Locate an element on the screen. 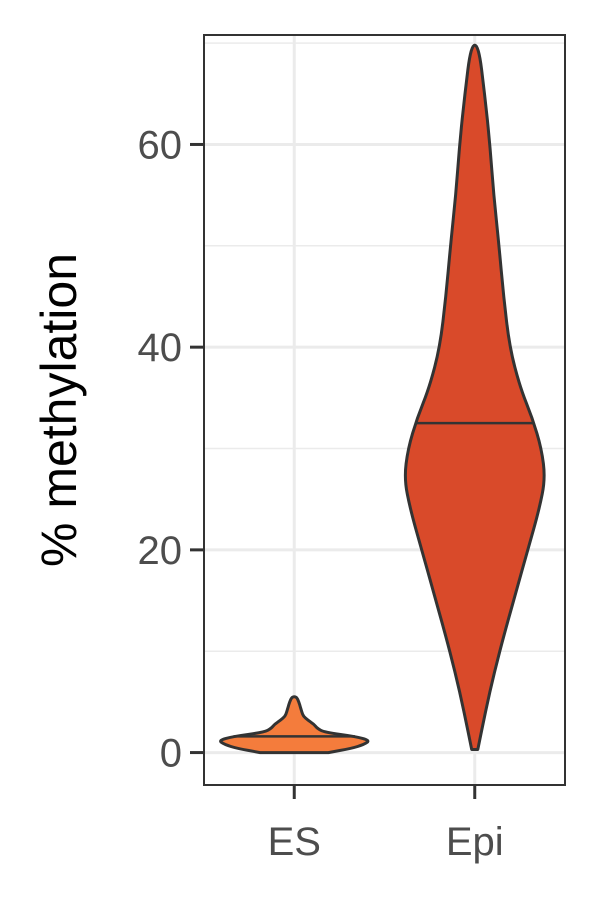 The width and height of the screenshot is (600, 900). y-tick-label: 60 is located at coordinates (160, 145).